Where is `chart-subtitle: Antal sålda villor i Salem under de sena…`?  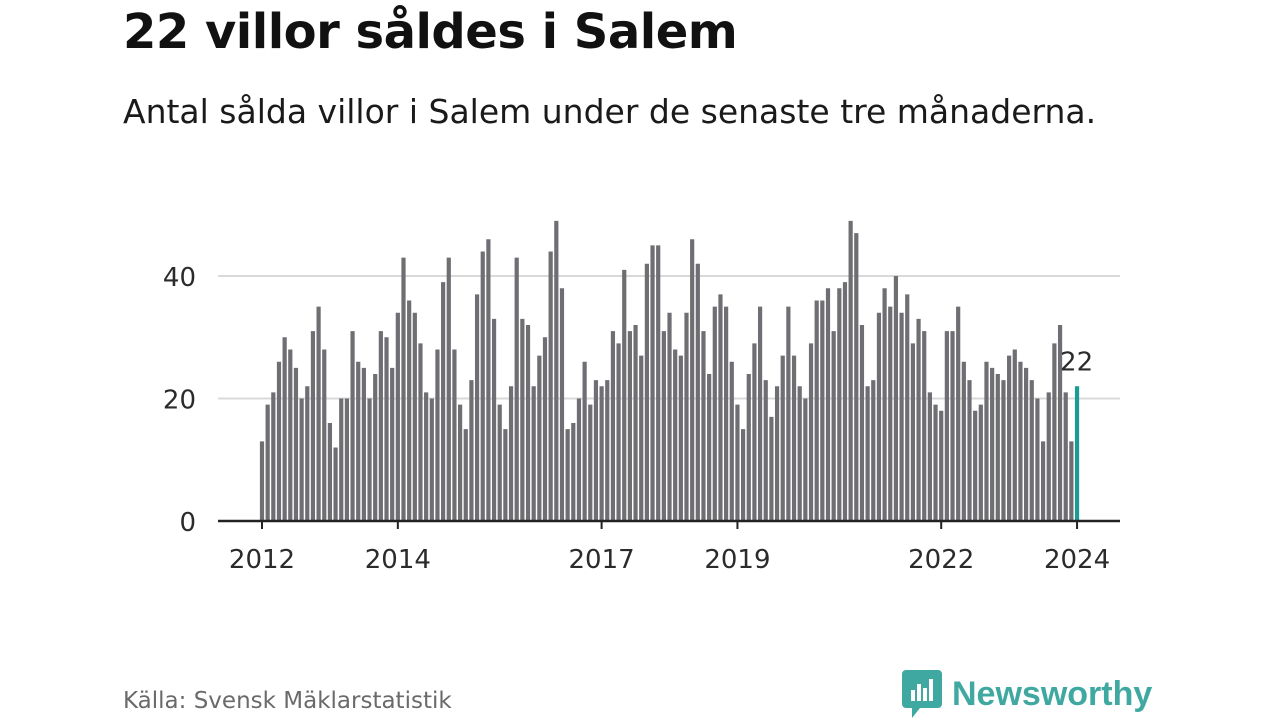 chart-subtitle: Antal sålda villor i Salem under de sena… is located at coordinates (610, 111).